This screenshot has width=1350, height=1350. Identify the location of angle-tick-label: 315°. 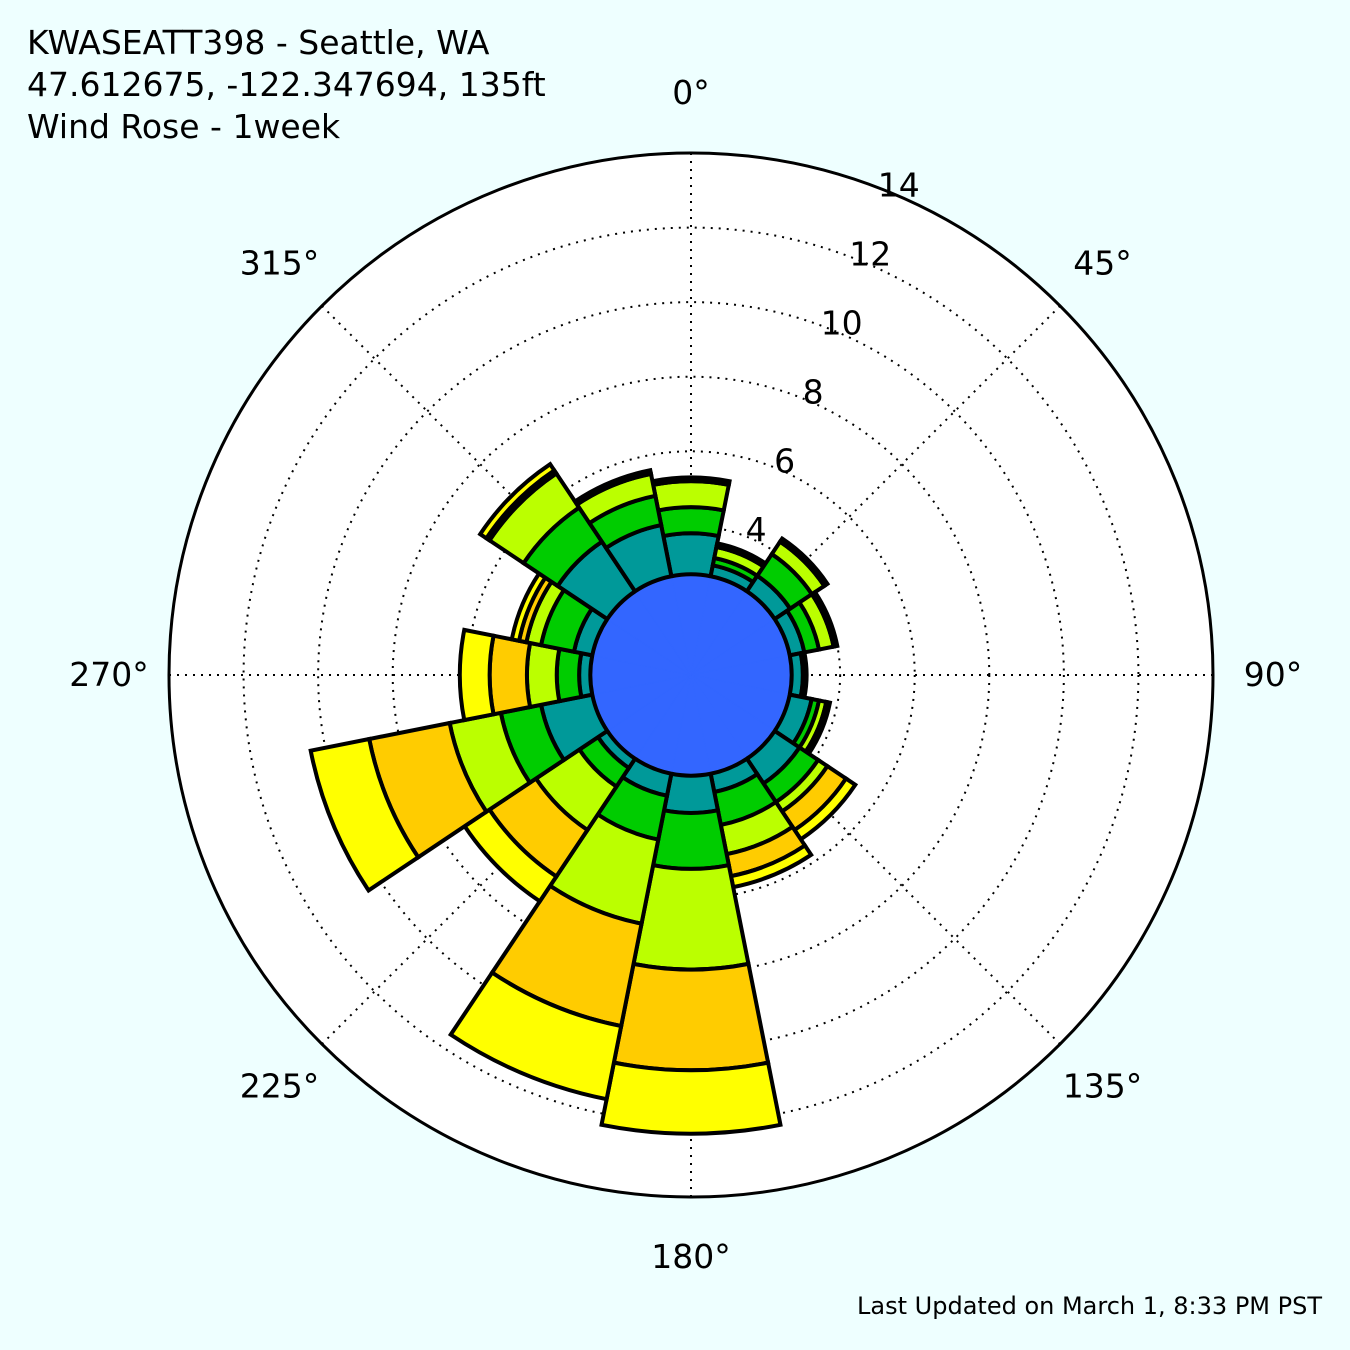
(280, 262).